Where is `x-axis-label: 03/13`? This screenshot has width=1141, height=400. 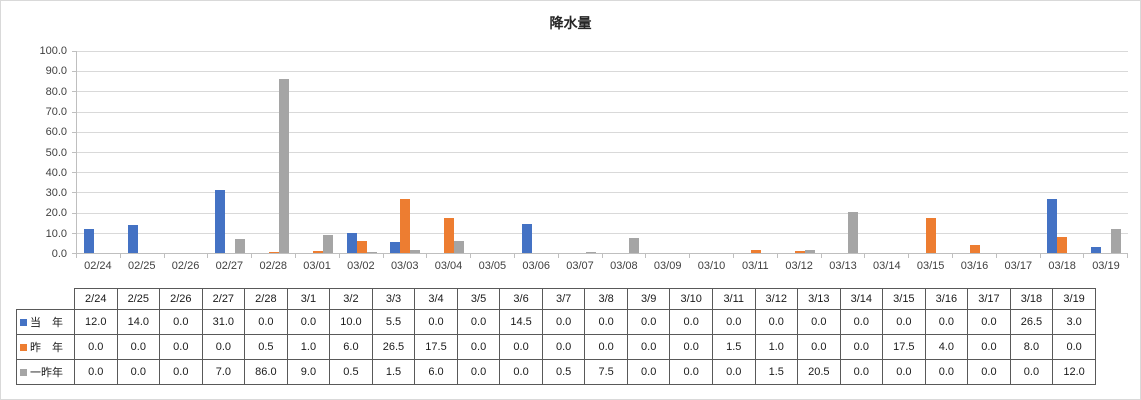 x-axis-label: 03/13 is located at coordinates (843, 266).